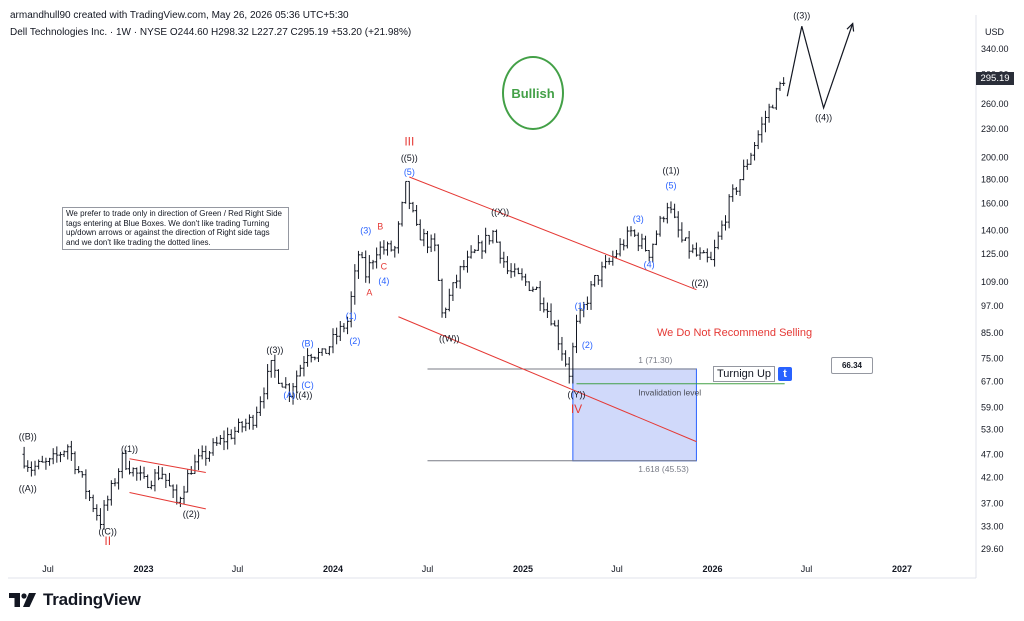 The height and width of the screenshot is (621, 1024). Describe the element at coordinates (428, 569) in the screenshot. I see `x-tick-label-4: Jul` at that location.